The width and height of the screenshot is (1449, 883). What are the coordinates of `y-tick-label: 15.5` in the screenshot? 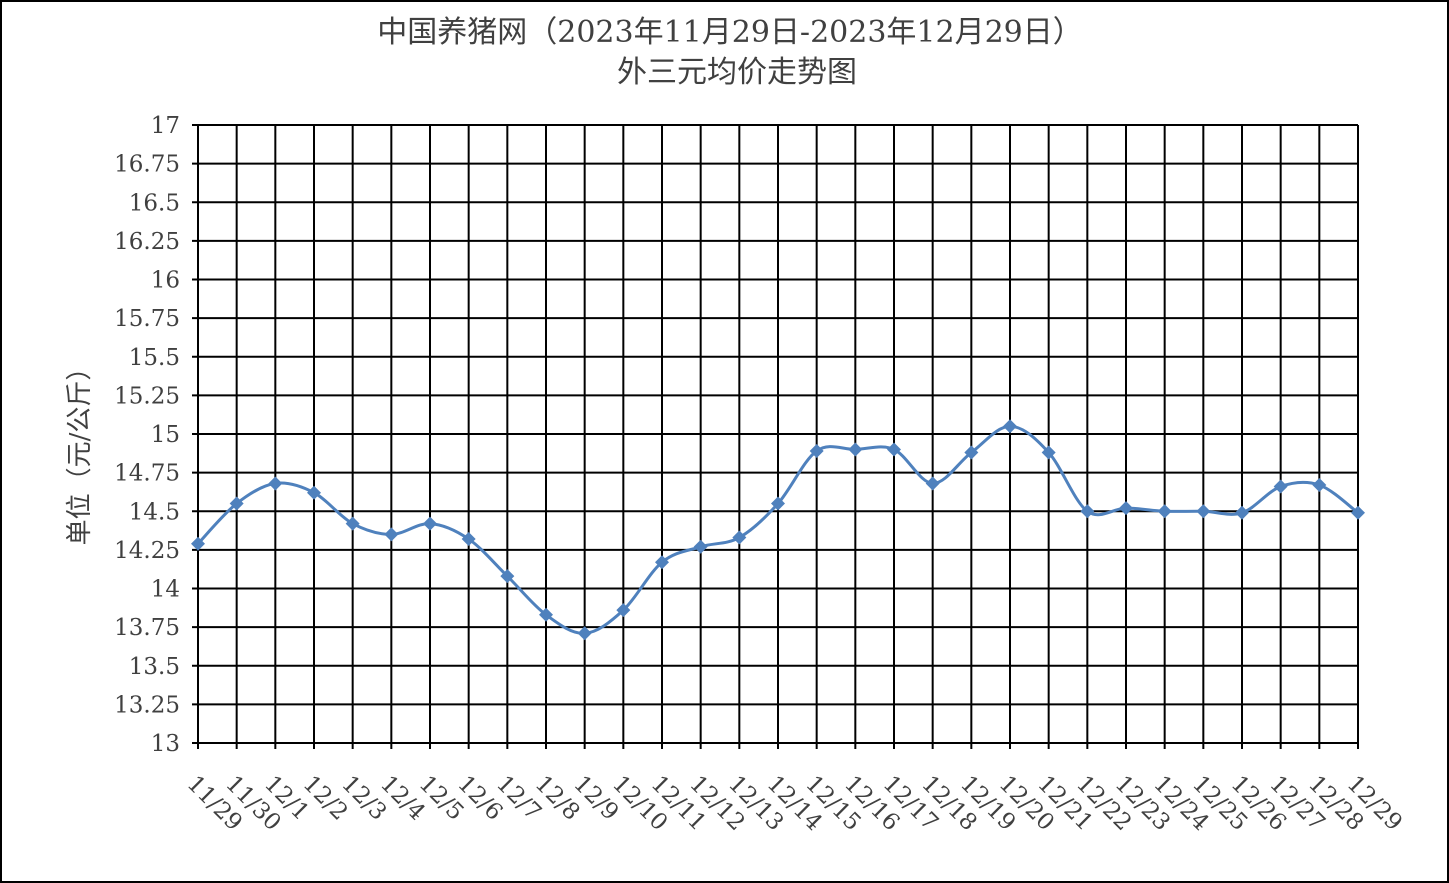 It's located at (154, 358).